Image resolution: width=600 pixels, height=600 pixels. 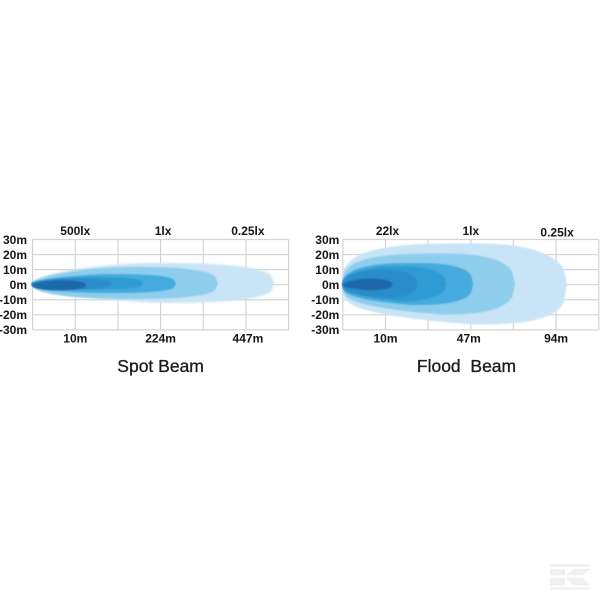 What do you see at coordinates (75, 231) in the screenshot?
I see `svg-text: 500lx` at bounding box center [75, 231].